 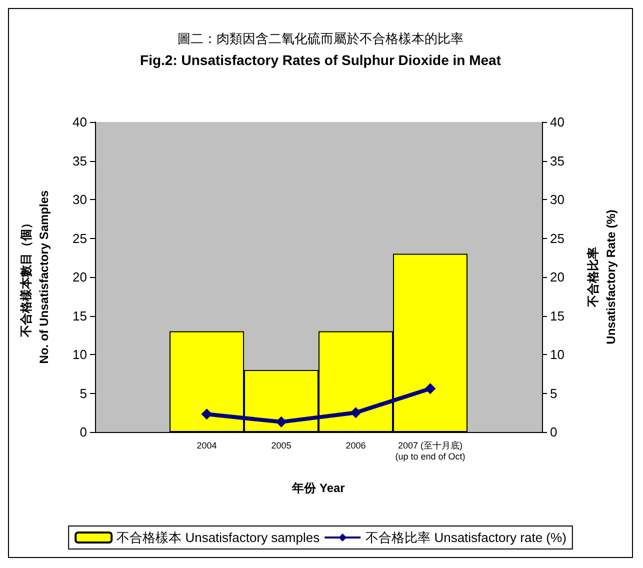 What do you see at coordinates (79, 199) in the screenshot?
I see `y-tick-label: 30` at bounding box center [79, 199].